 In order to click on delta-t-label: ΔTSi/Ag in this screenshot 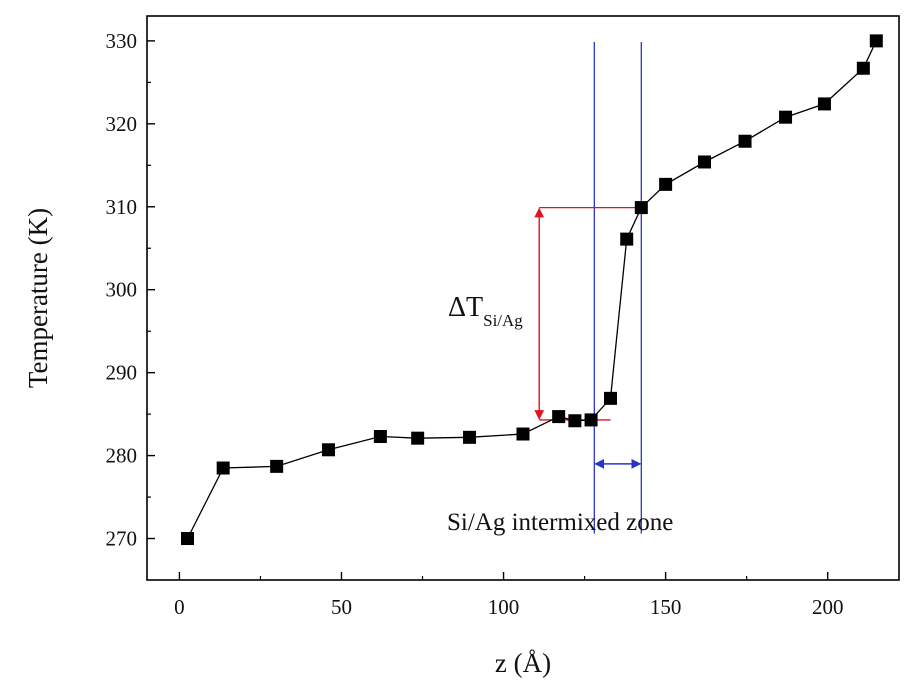, I will do `click(485, 311)`.